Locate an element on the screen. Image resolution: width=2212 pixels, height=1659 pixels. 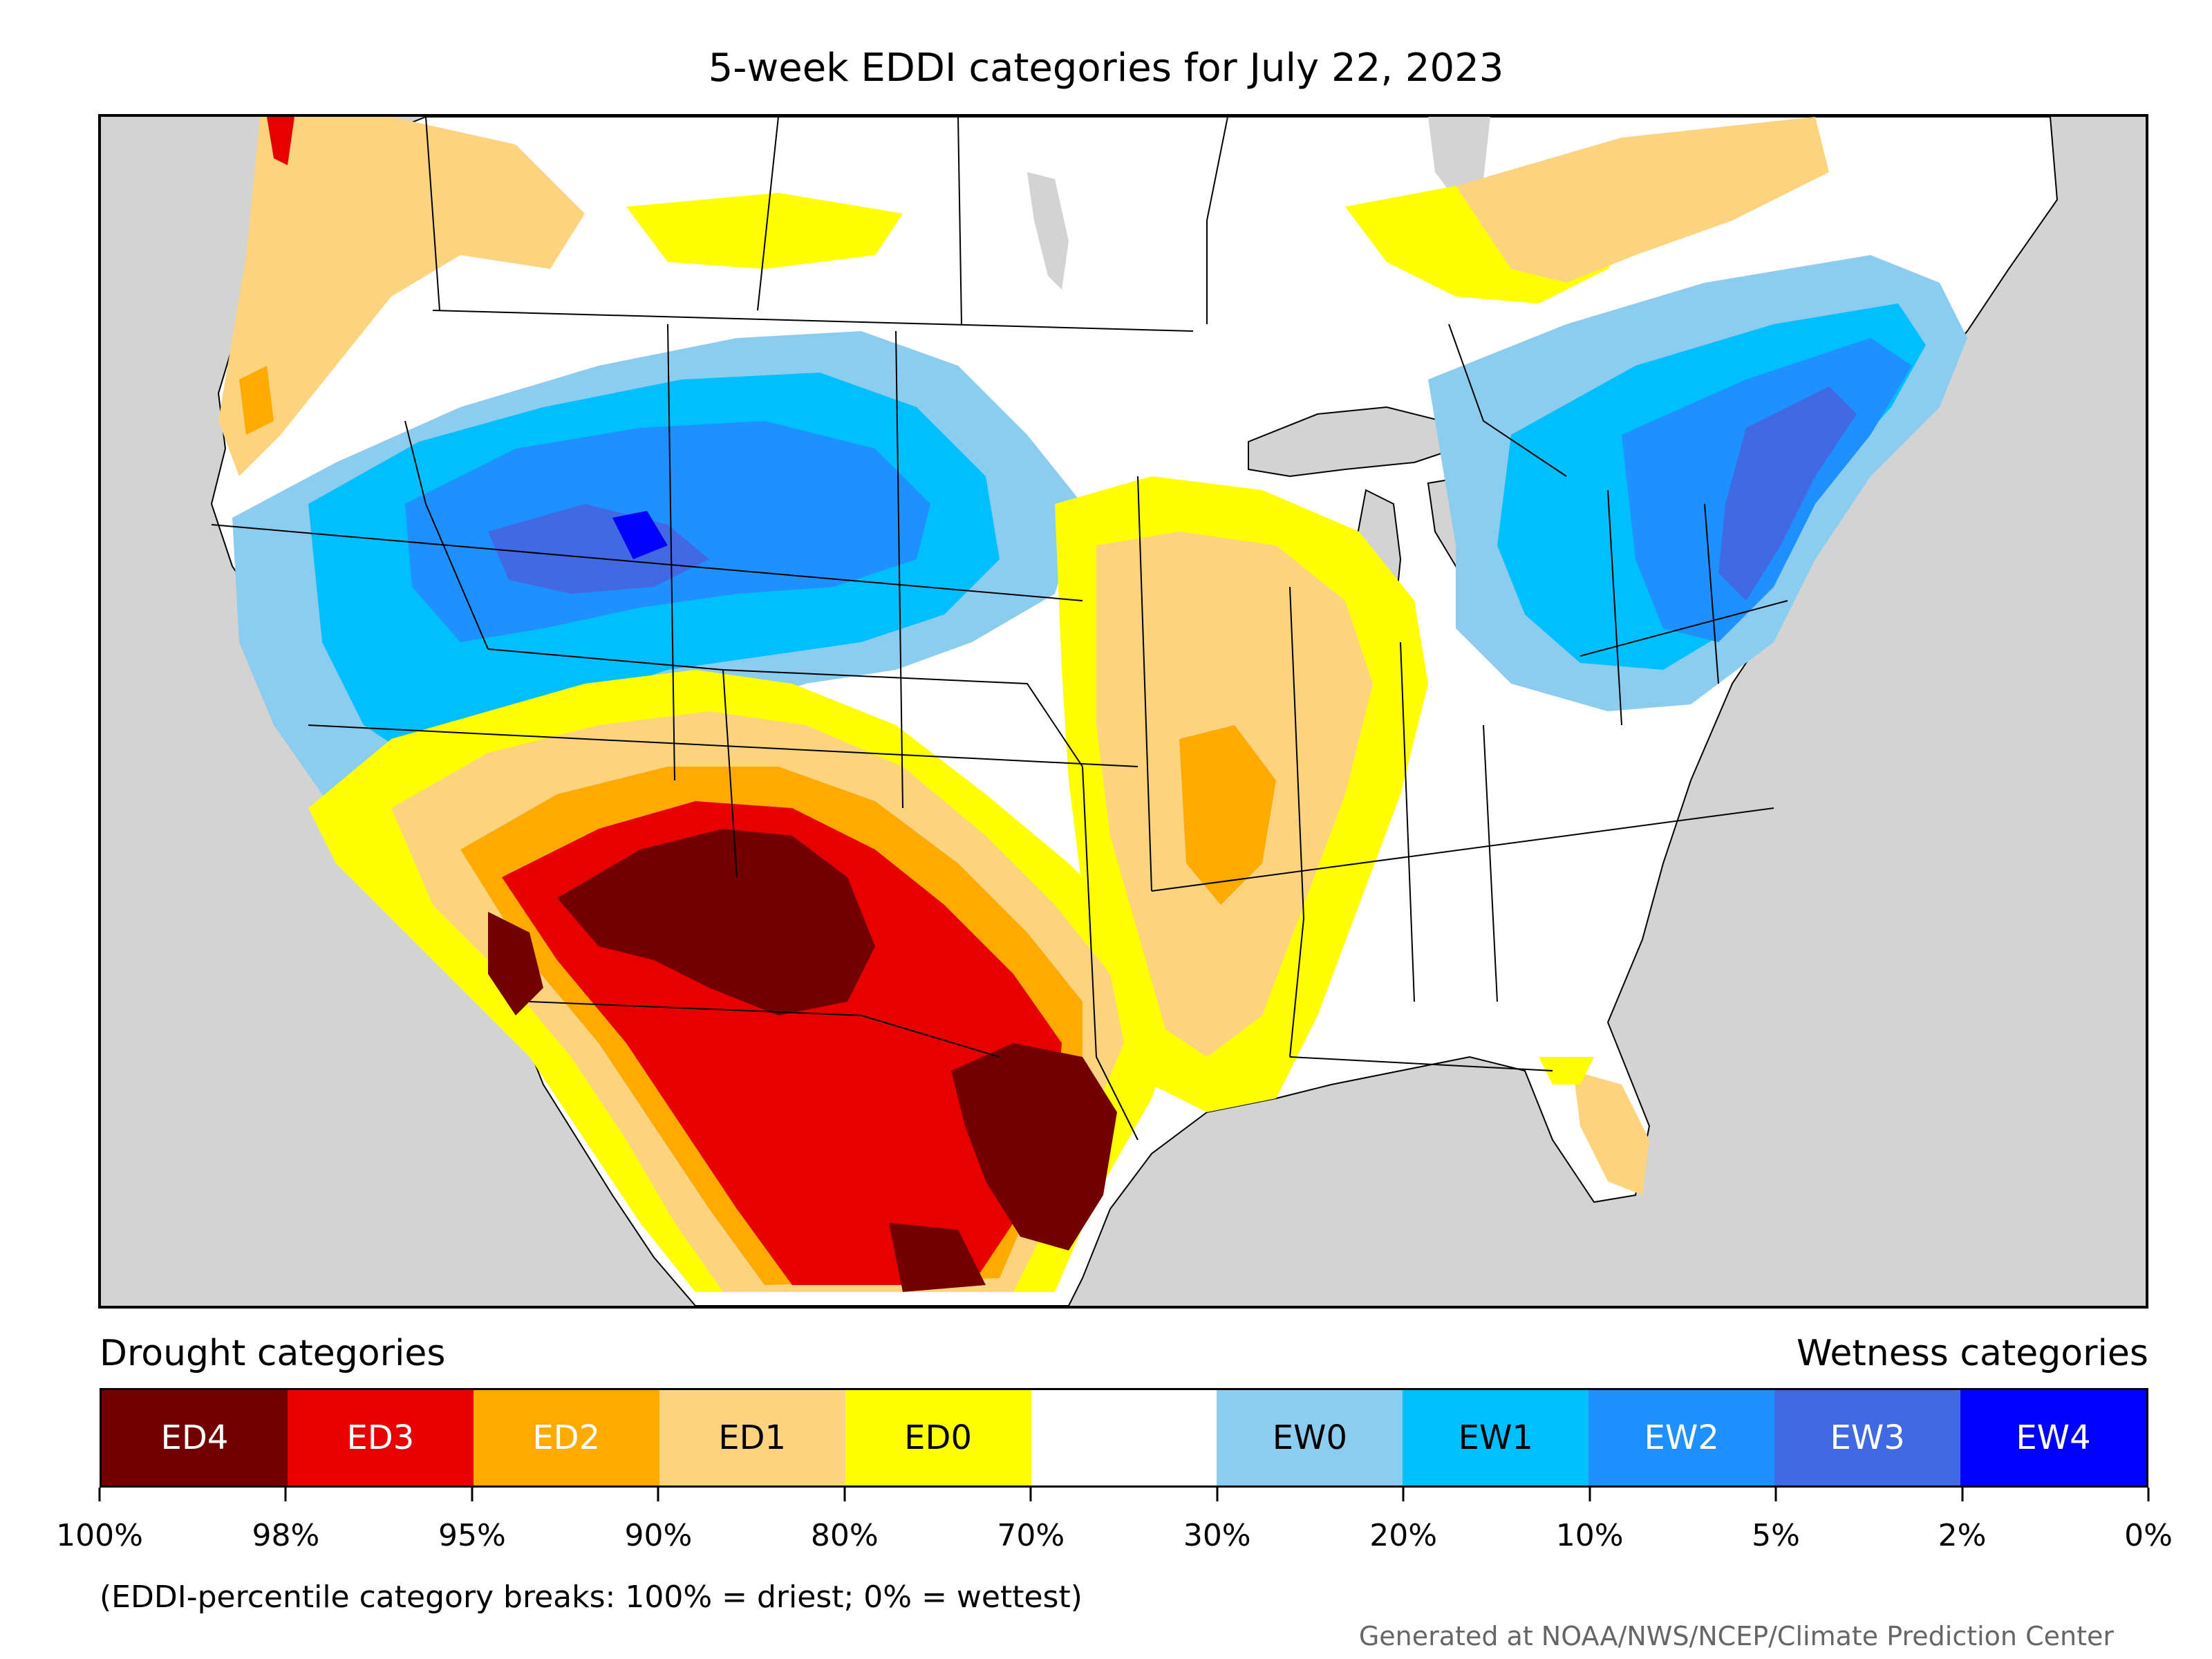
colorbar-seg-ew2: EW2 is located at coordinates (1681, 1437).